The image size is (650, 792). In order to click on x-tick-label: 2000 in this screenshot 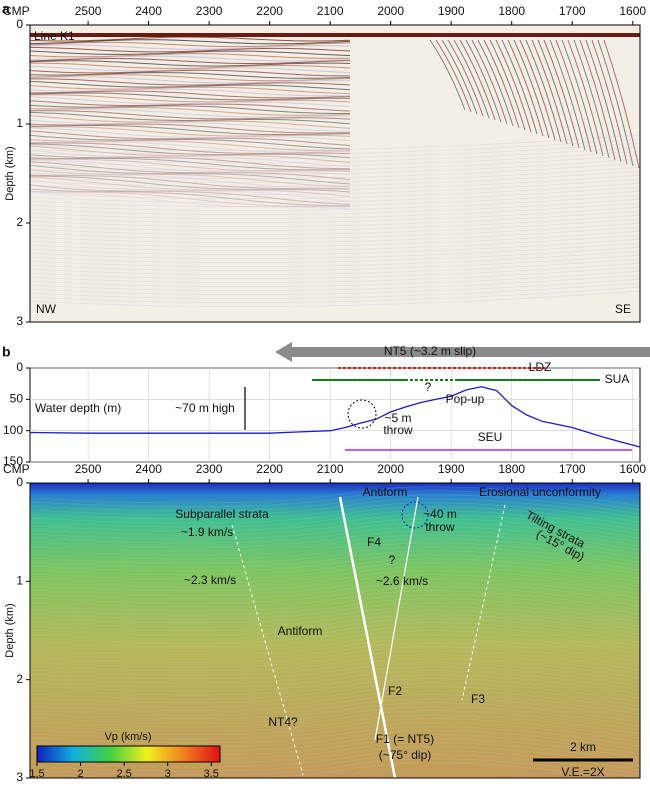, I will do `click(390, 11)`.